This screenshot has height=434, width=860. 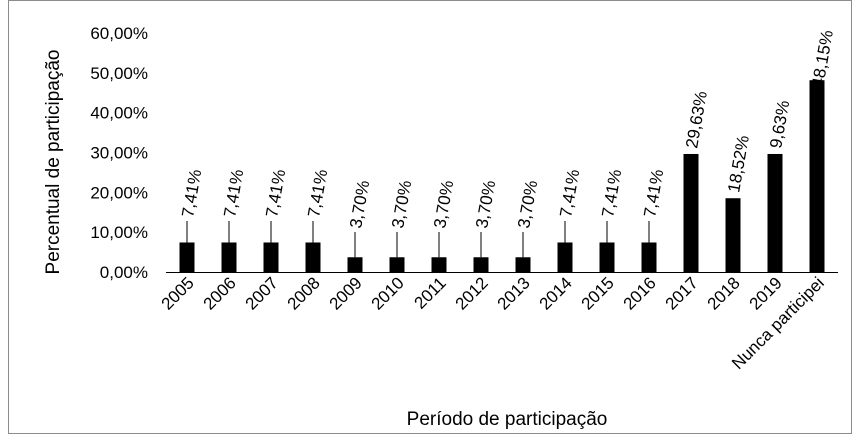 I want to click on x-tick-label: 2012, so click(x=472, y=293).